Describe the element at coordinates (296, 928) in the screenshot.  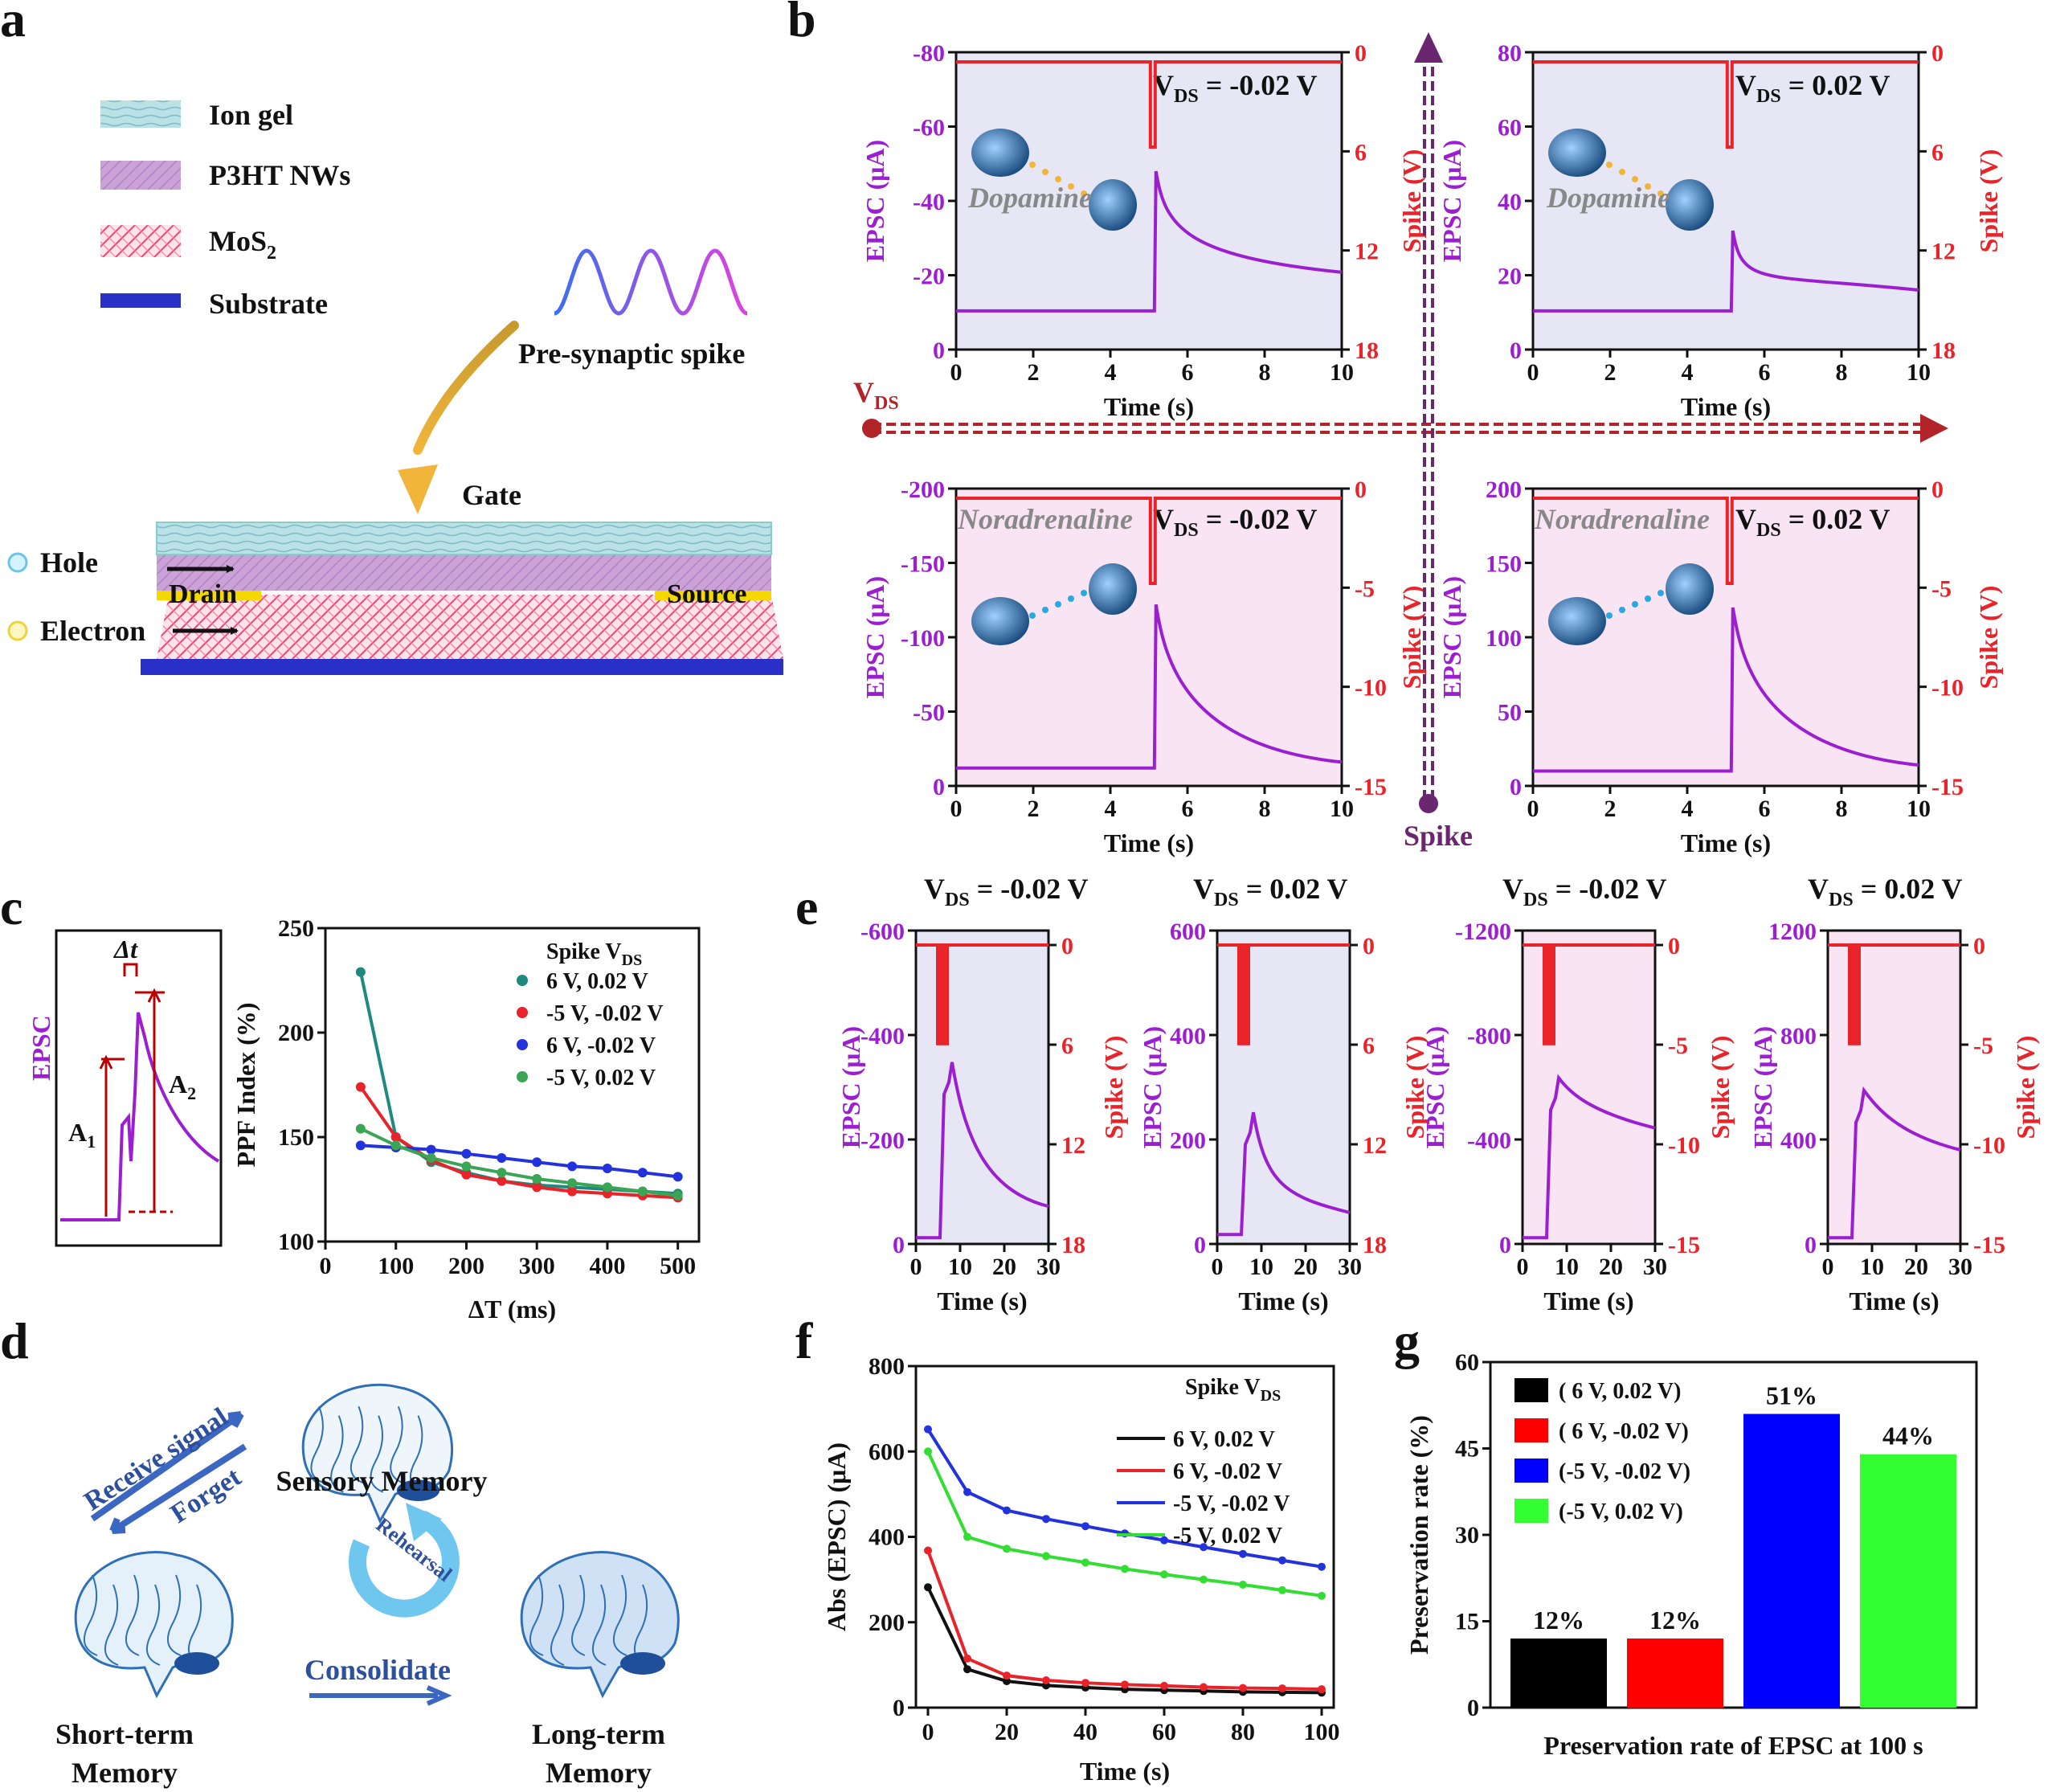
I see `ppf-y-tick-label: 250` at that location.